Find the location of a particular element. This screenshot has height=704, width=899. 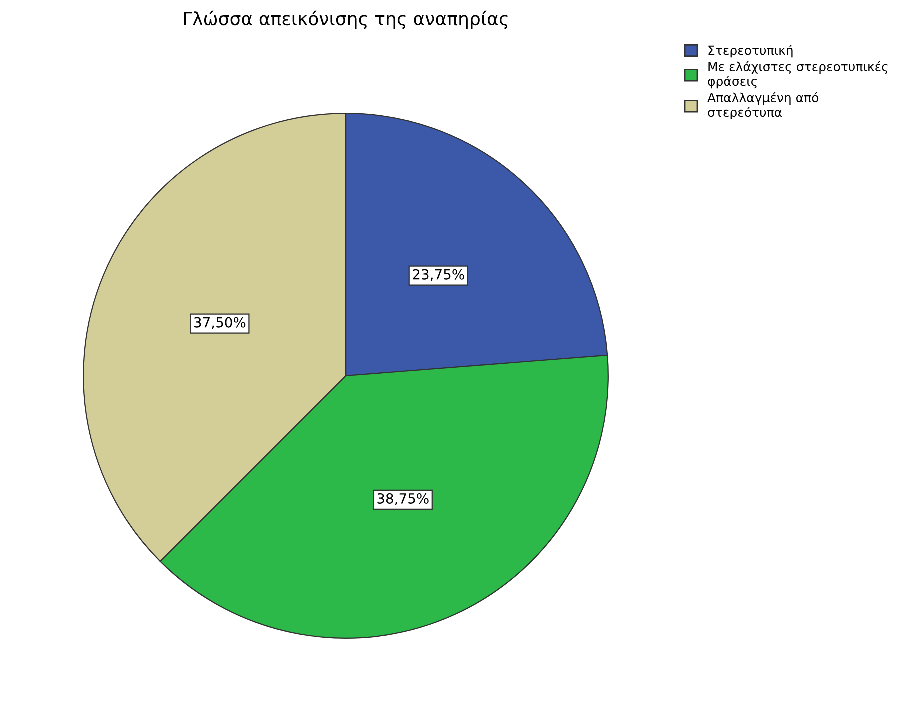

legend-label: Απαλλαγμένη από στερεότυπα is located at coordinates (763, 106).